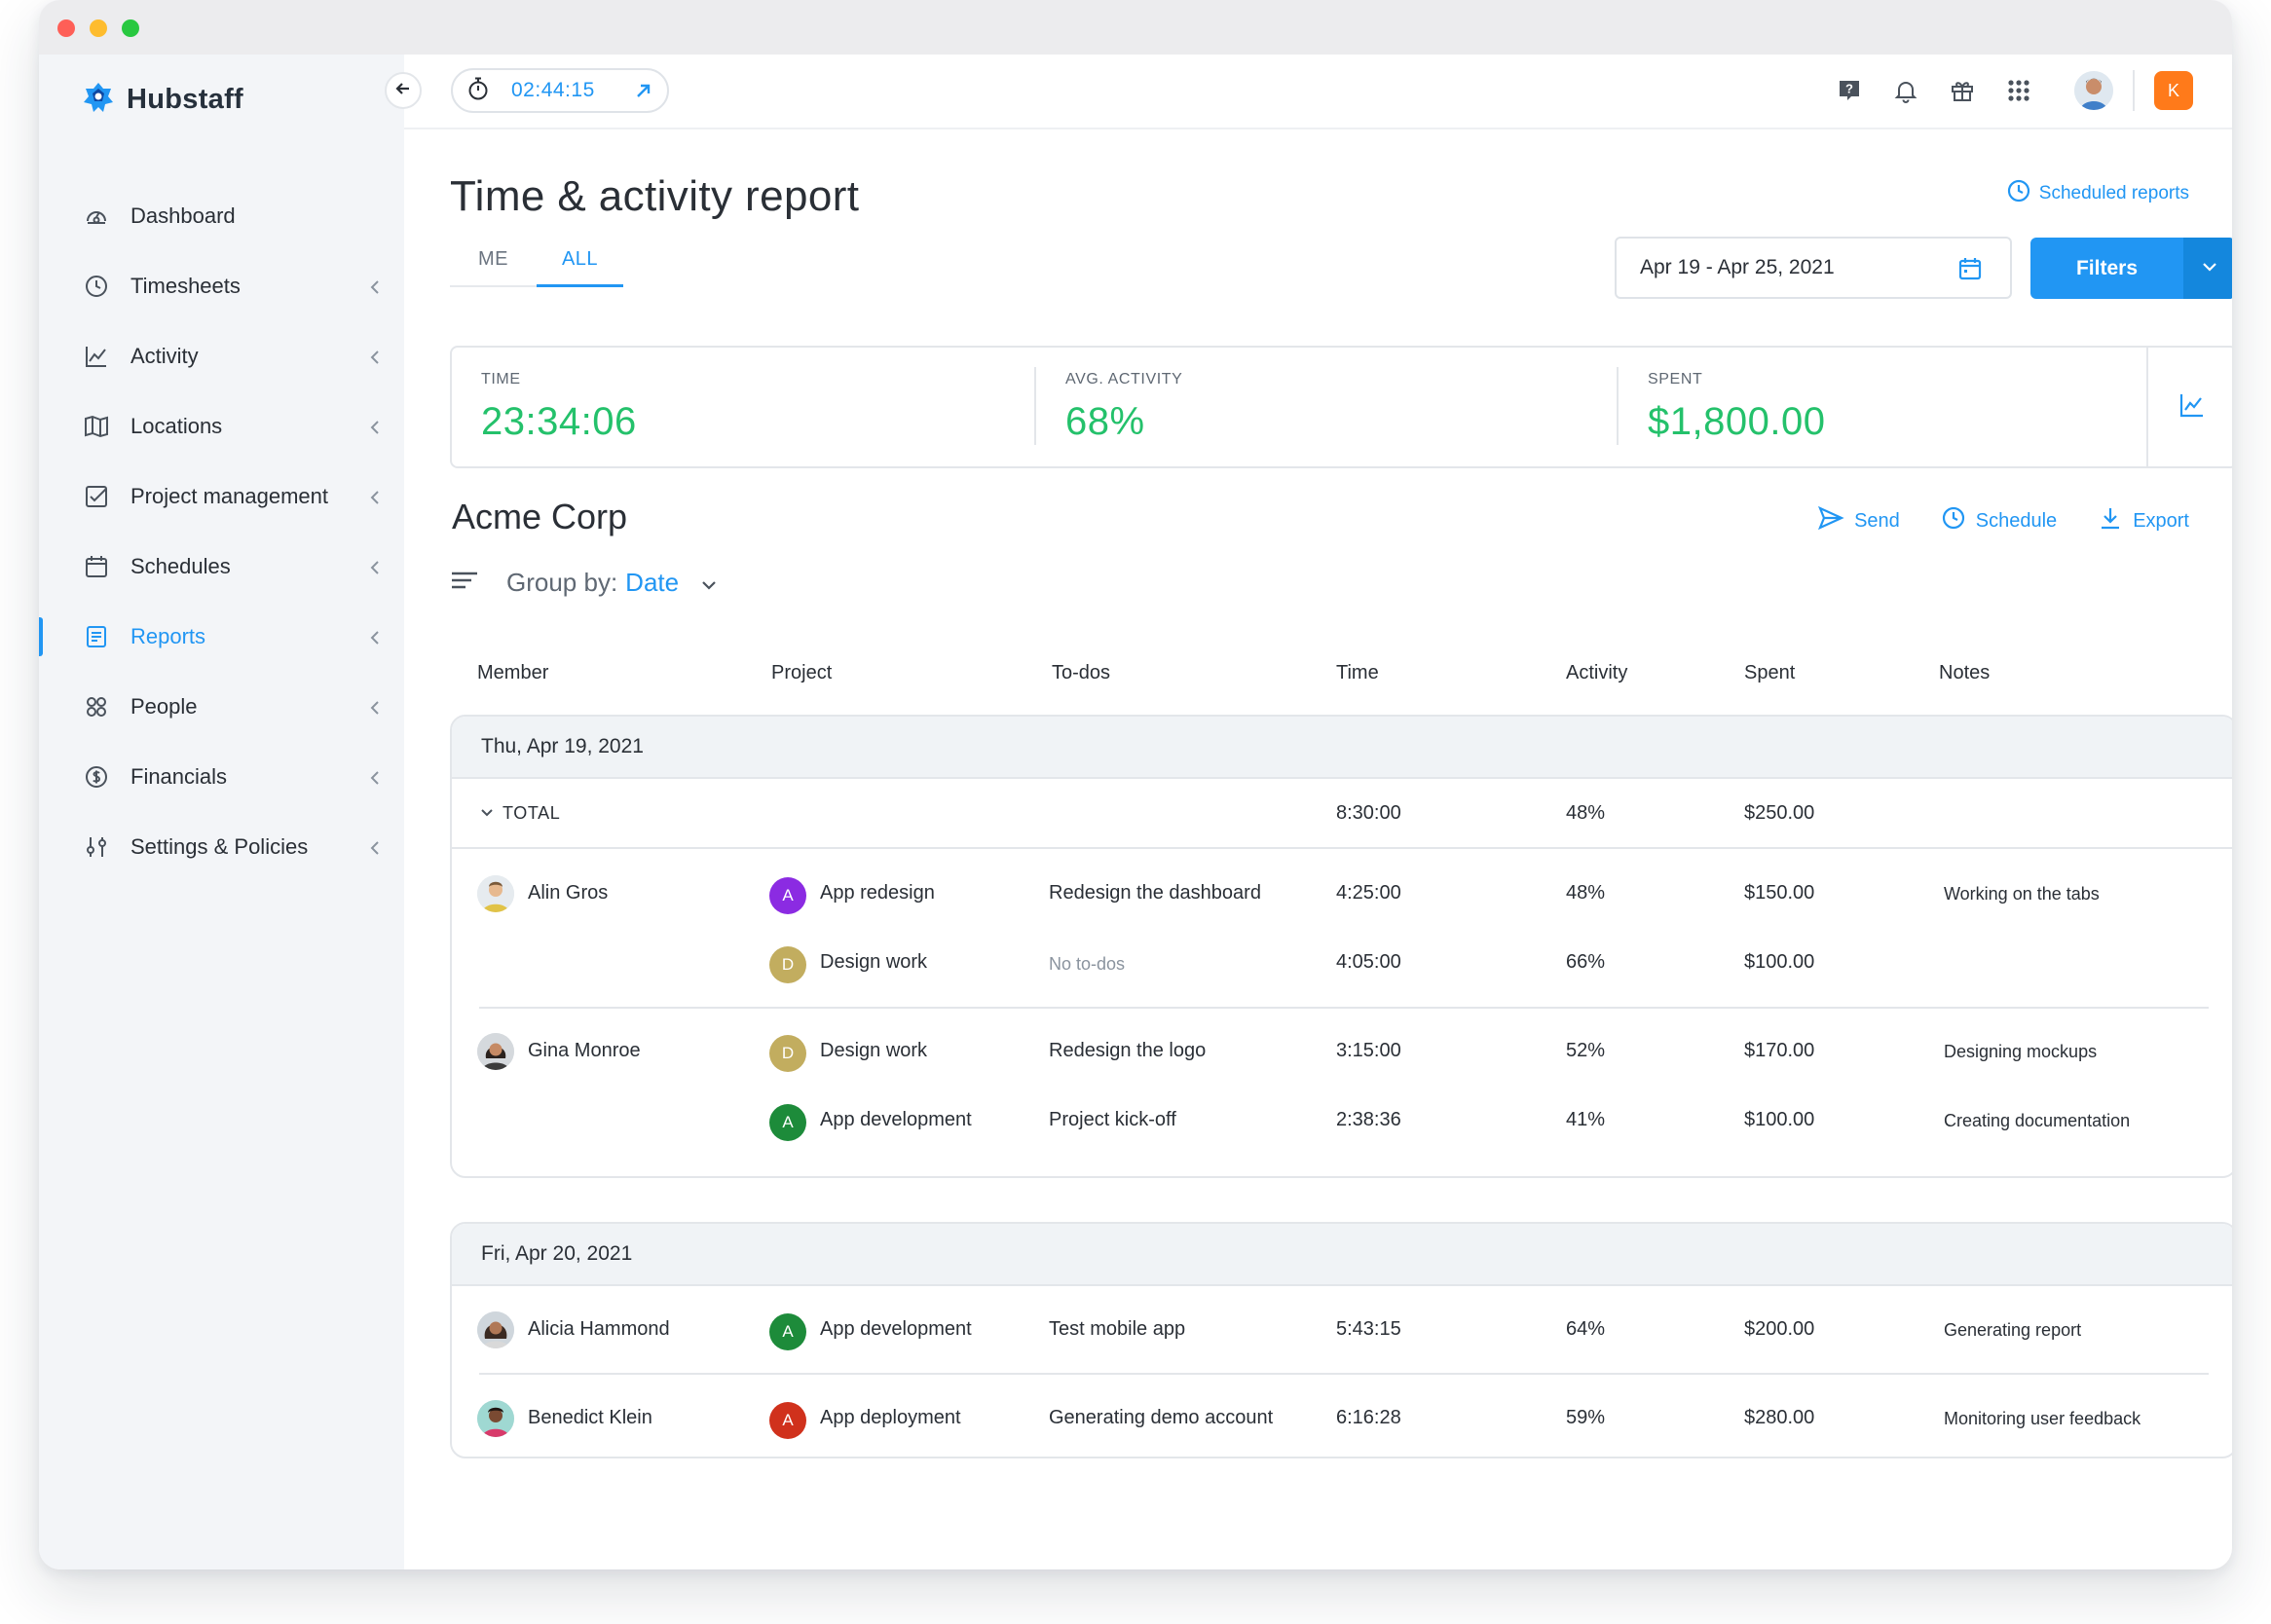 This screenshot has width=2271, height=1624. I want to click on stat-divider, so click(1035, 406).